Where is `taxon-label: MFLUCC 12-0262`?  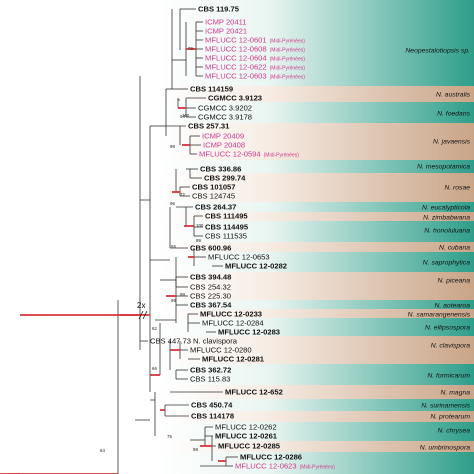
taxon-label: MFLUCC 12-0262 is located at coordinates (246, 427).